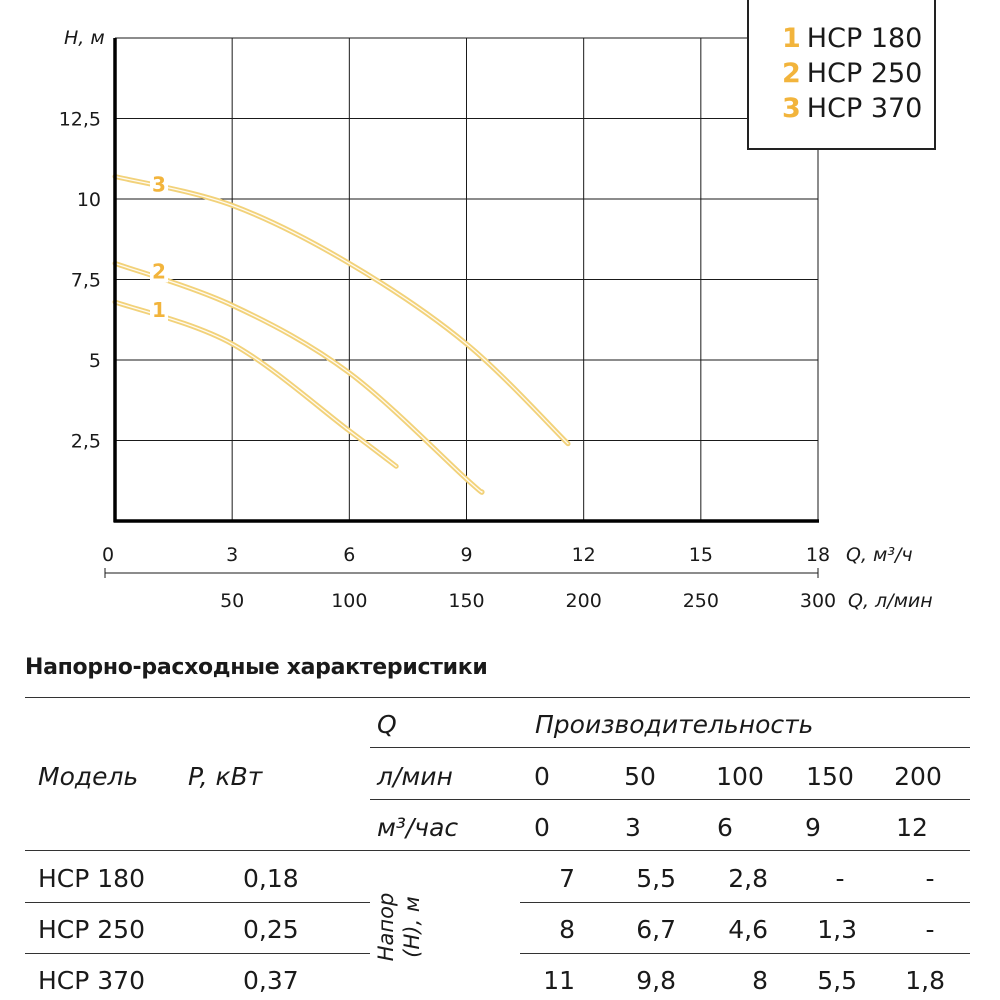 The width and height of the screenshot is (1000, 1000). Describe the element at coordinates (813, 827) in the screenshot. I see `m3h-value: 9` at that location.